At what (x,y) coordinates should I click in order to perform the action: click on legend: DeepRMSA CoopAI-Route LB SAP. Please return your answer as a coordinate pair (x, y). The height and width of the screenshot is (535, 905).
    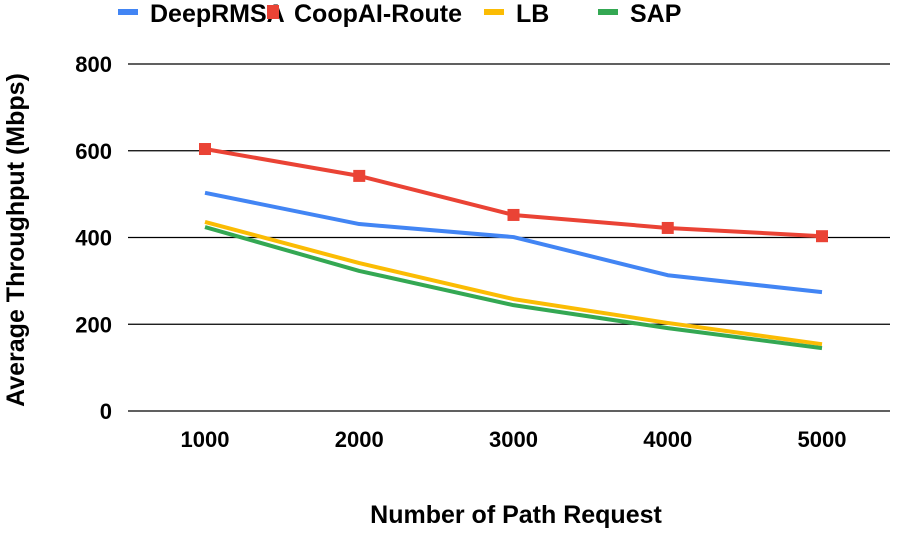
    Looking at the image, I should click on (399, 14).